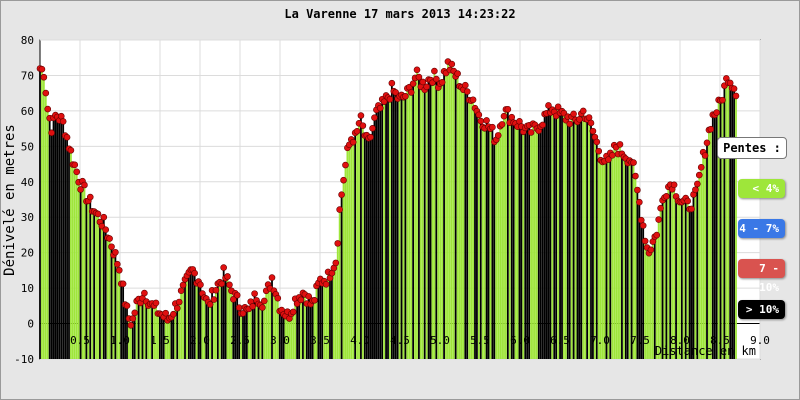 Image resolution: width=800 pixels, height=400 pixels. What do you see at coordinates (761, 276) in the screenshot?
I see `legend-item-7-10: 7 - 10%` at bounding box center [761, 276].